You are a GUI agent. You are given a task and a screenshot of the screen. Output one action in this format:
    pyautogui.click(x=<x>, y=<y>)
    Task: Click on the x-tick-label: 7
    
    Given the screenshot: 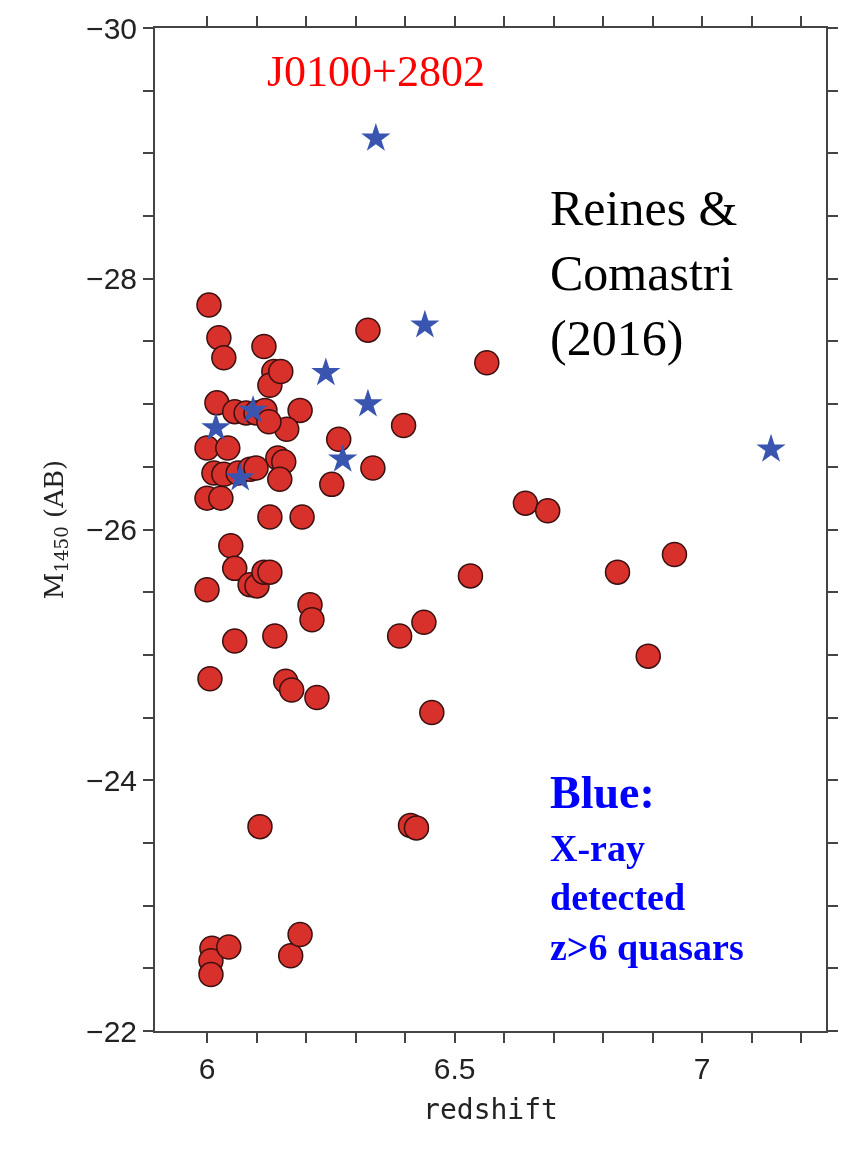 What is the action you would take?
    pyautogui.click(x=702, y=1068)
    